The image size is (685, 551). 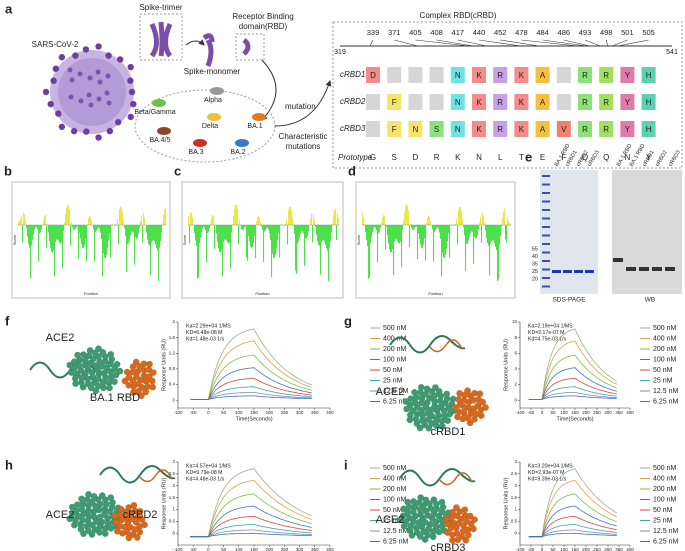 What do you see at coordinates (395, 489) in the screenshot?
I see `legend-label: 200 nM` at bounding box center [395, 489].